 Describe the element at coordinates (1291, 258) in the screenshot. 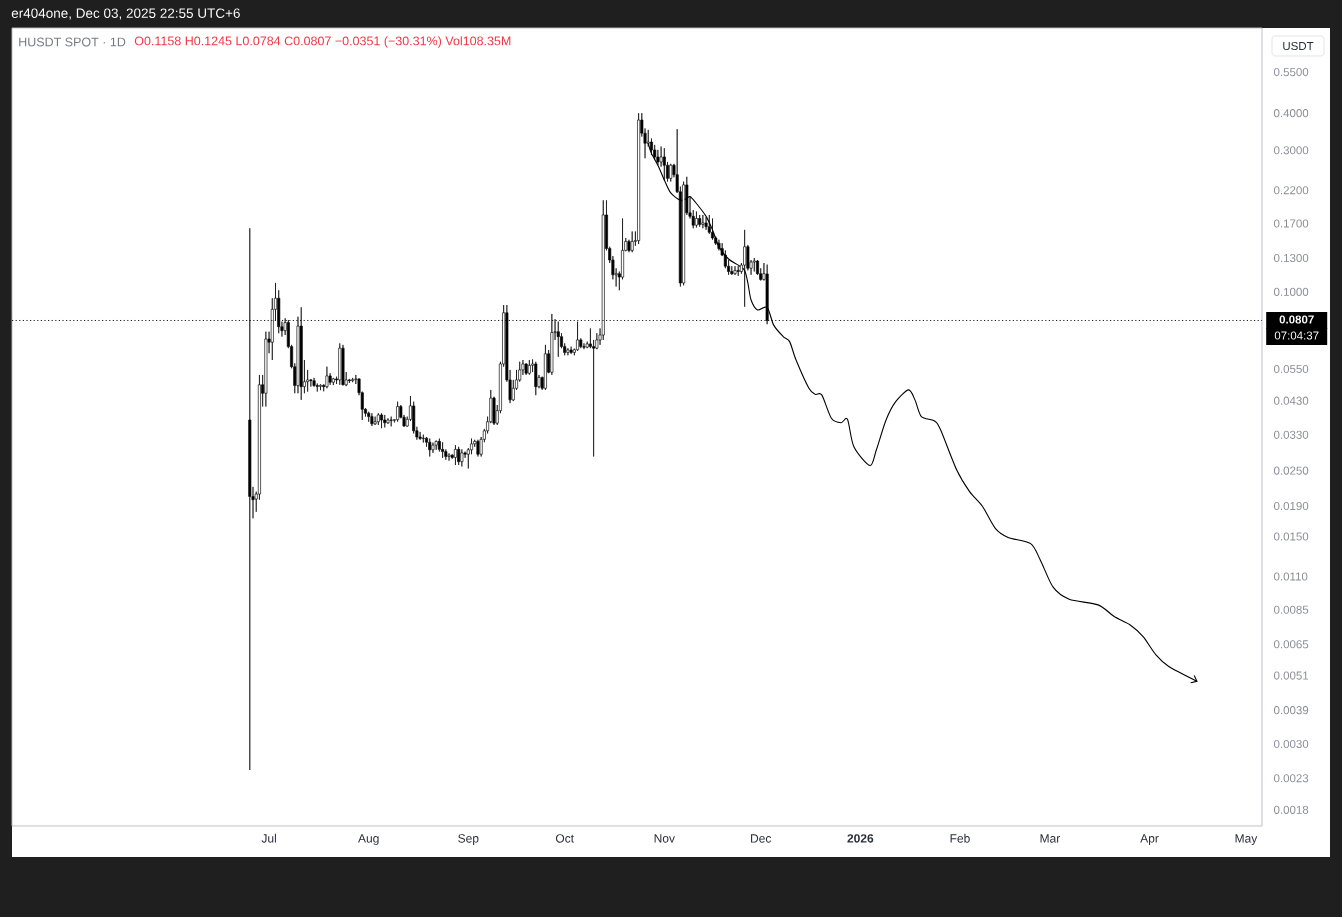

I see `y-tick-label: 0.1300` at that location.